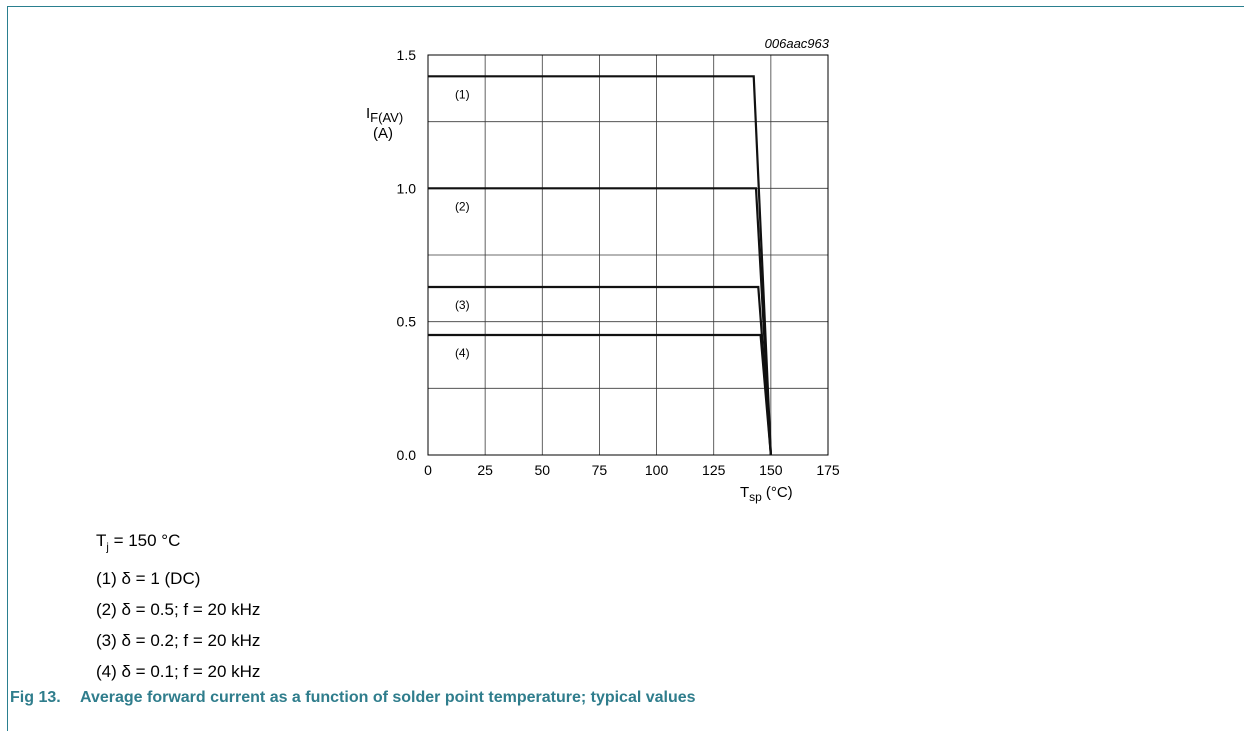 This screenshot has height=731, width=1244. What do you see at coordinates (178, 610) in the screenshot?
I see `note-item-2: (2) δ = 0.5; f = 20 kHz` at bounding box center [178, 610].